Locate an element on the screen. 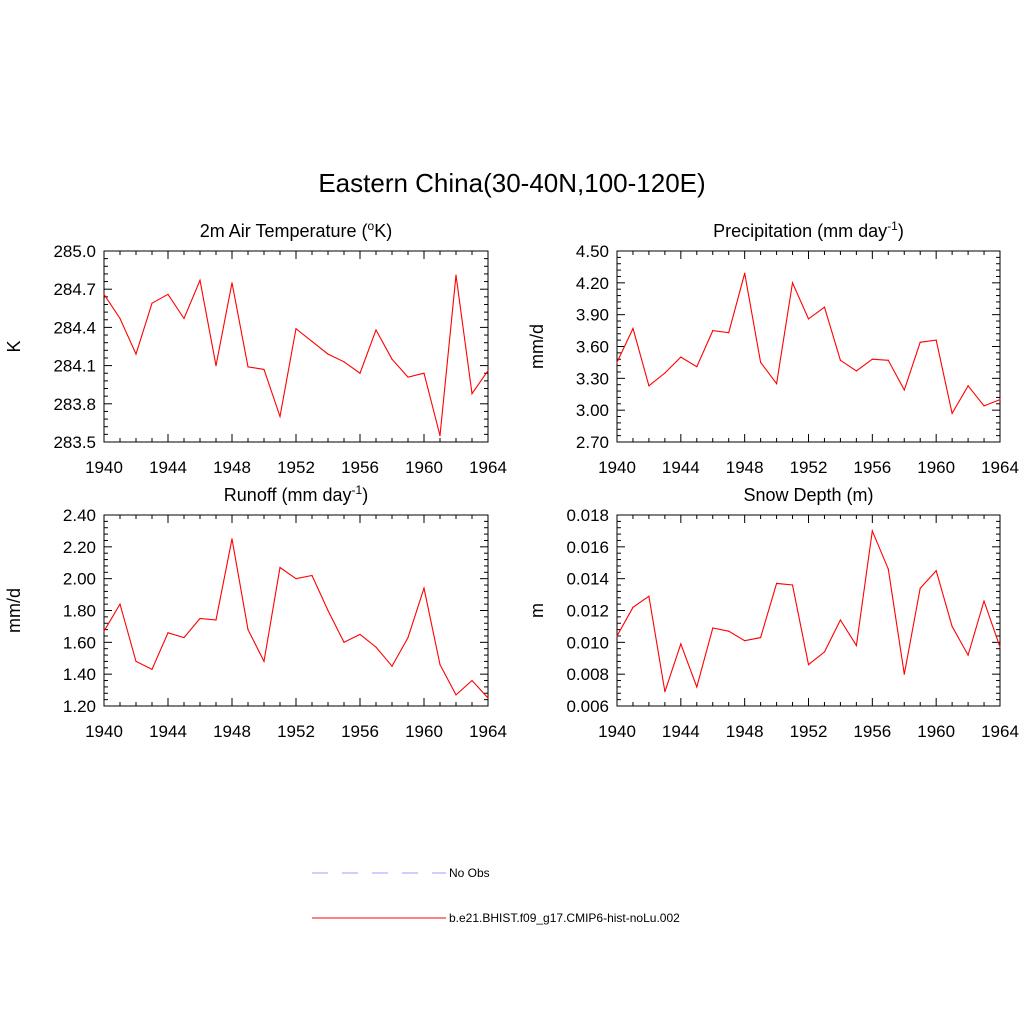  series-line-air-temperature is located at coordinates (296, 355).